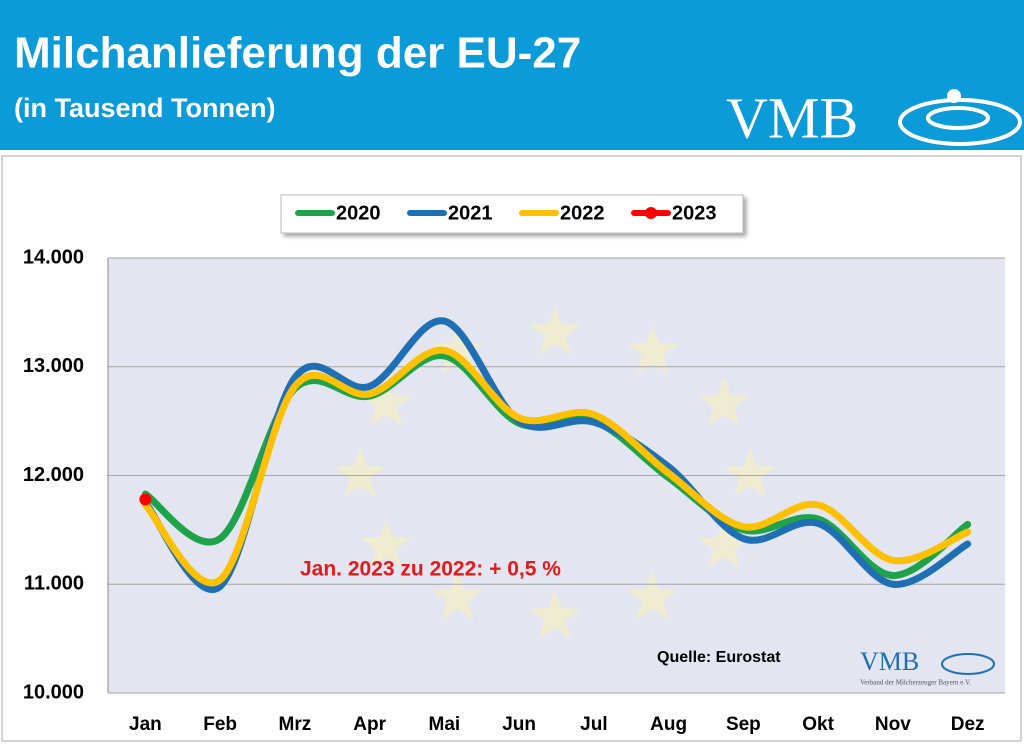 The height and width of the screenshot is (749, 1024). I want to click on watermark-logo: VMB, so click(889, 661).